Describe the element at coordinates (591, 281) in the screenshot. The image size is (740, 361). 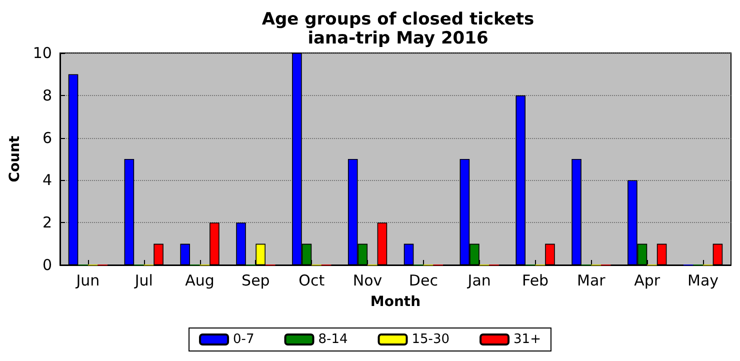
I see `x-tick-label: Mar` at that location.